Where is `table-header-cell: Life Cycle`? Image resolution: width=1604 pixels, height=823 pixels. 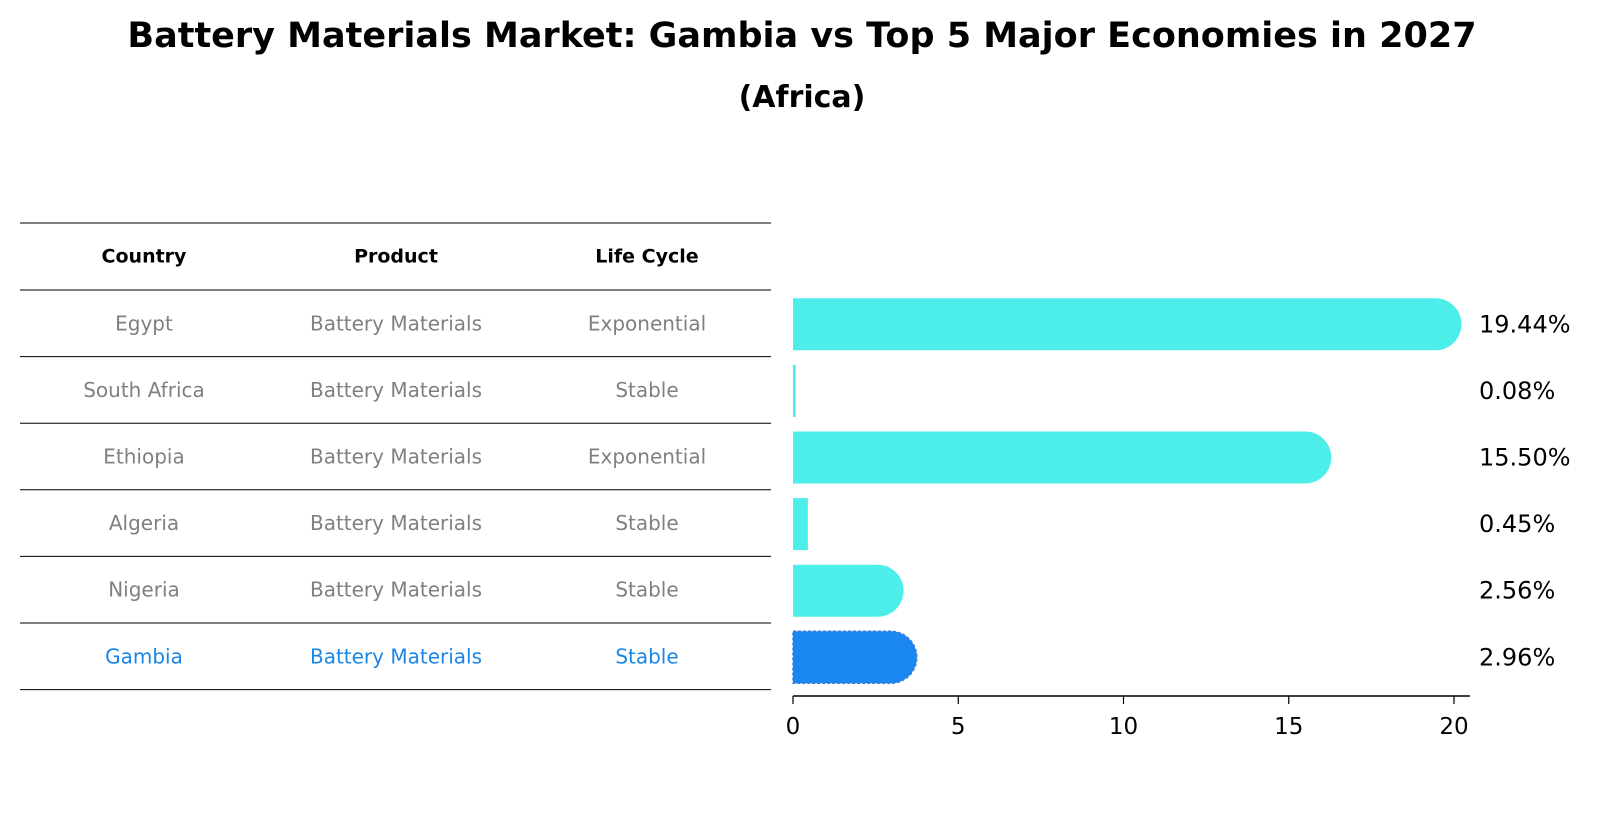 table-header-cell: Life Cycle is located at coordinates (646, 257).